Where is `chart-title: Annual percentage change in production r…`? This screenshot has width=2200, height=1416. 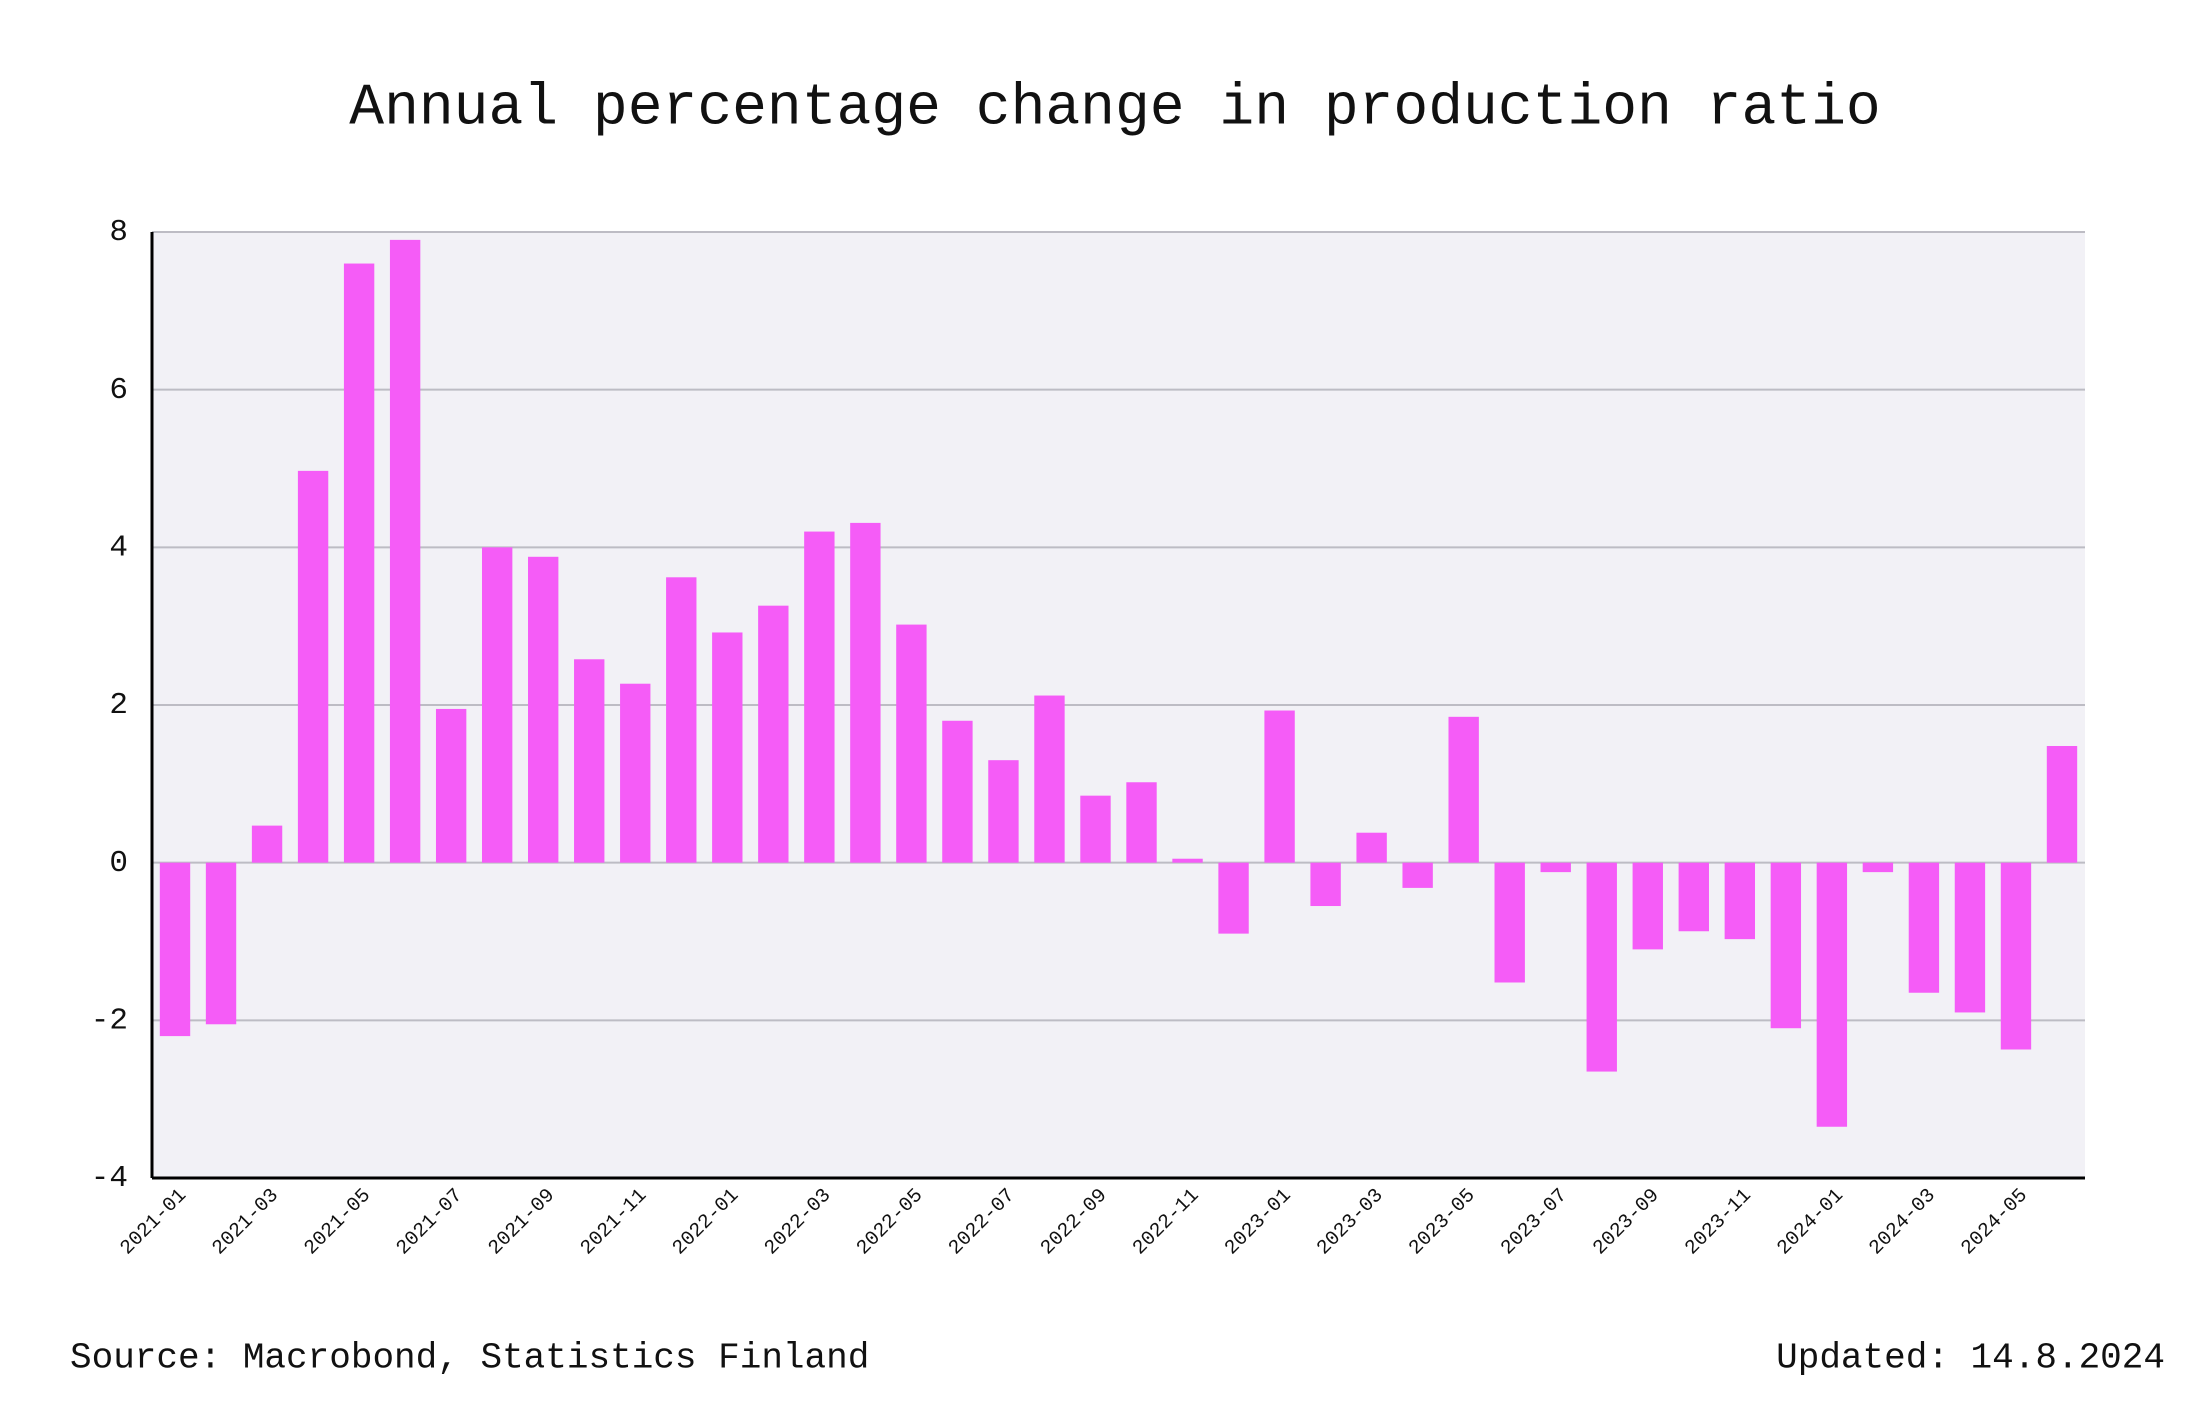
chart-title: Annual percentage change in production r… is located at coordinates (1114, 108).